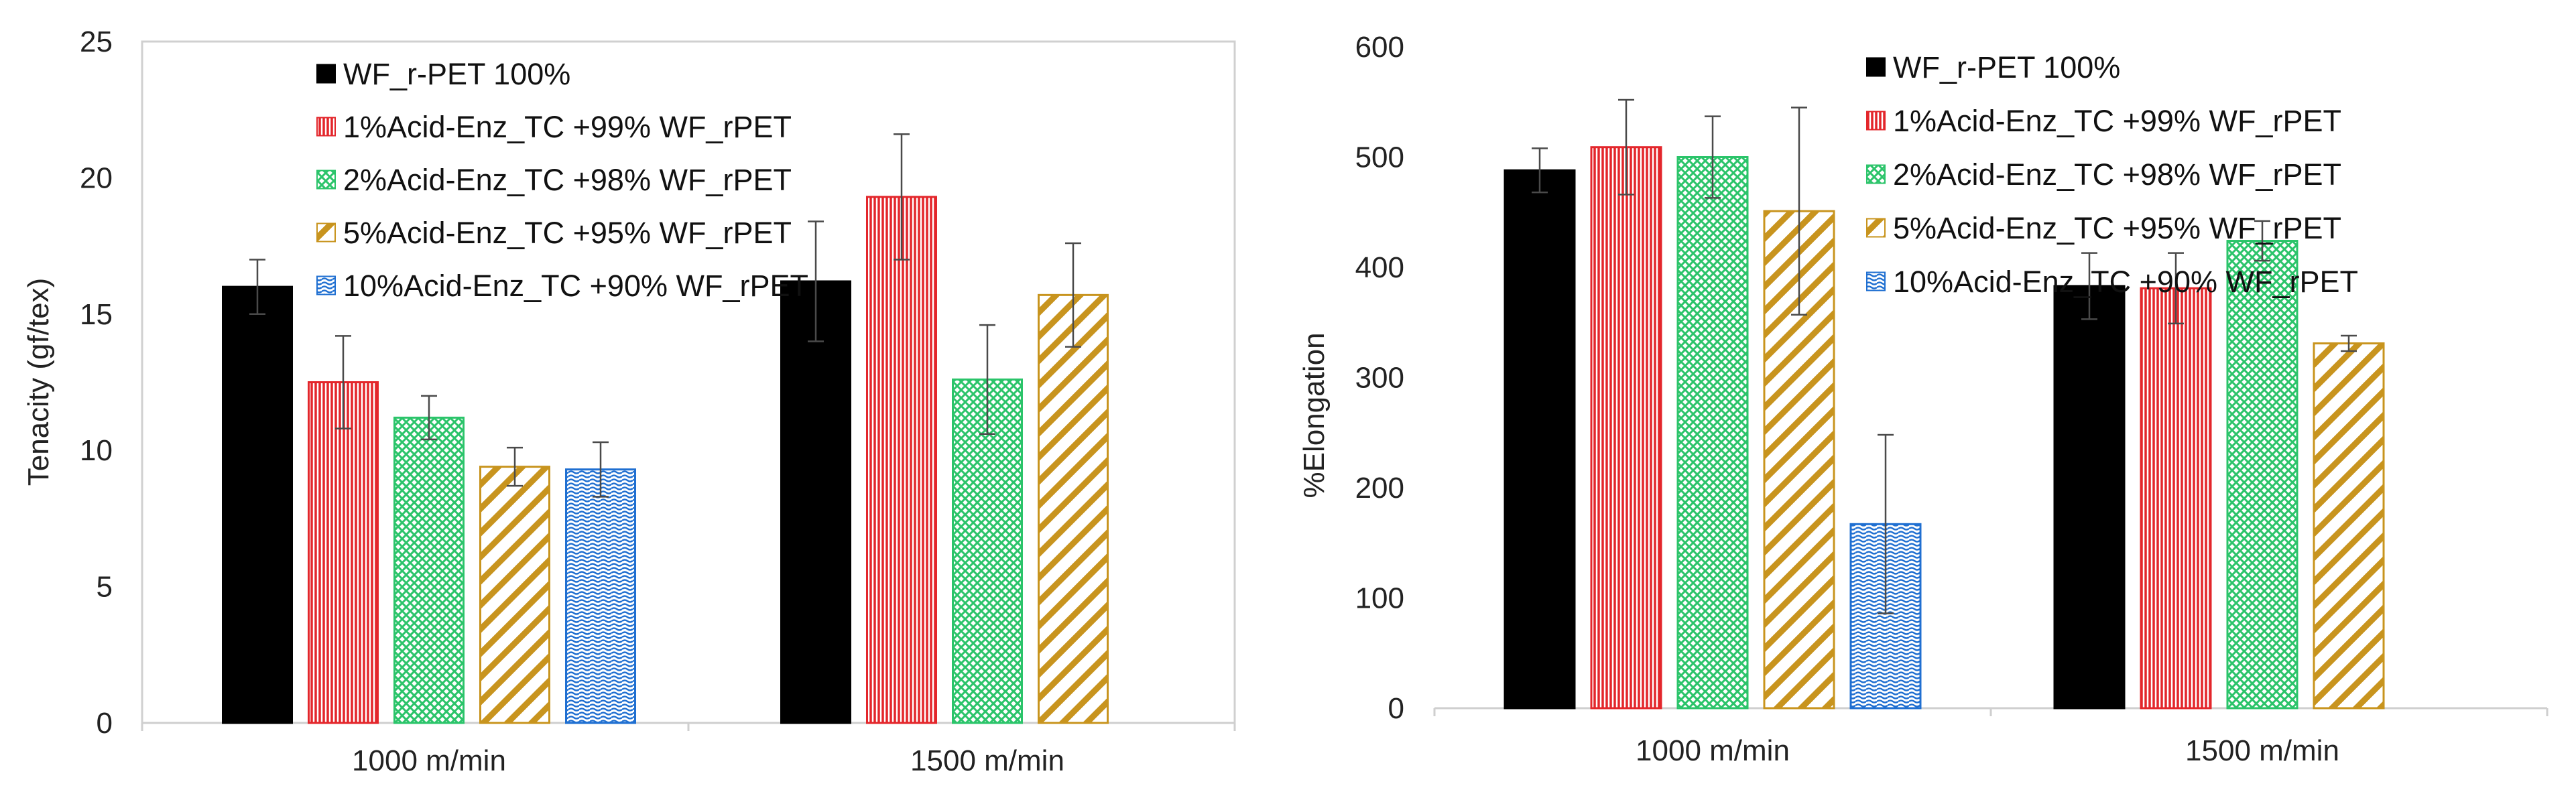 This screenshot has height=804, width=2576. What do you see at coordinates (1379, 48) in the screenshot?
I see `y-tick-label: 600` at bounding box center [1379, 48].